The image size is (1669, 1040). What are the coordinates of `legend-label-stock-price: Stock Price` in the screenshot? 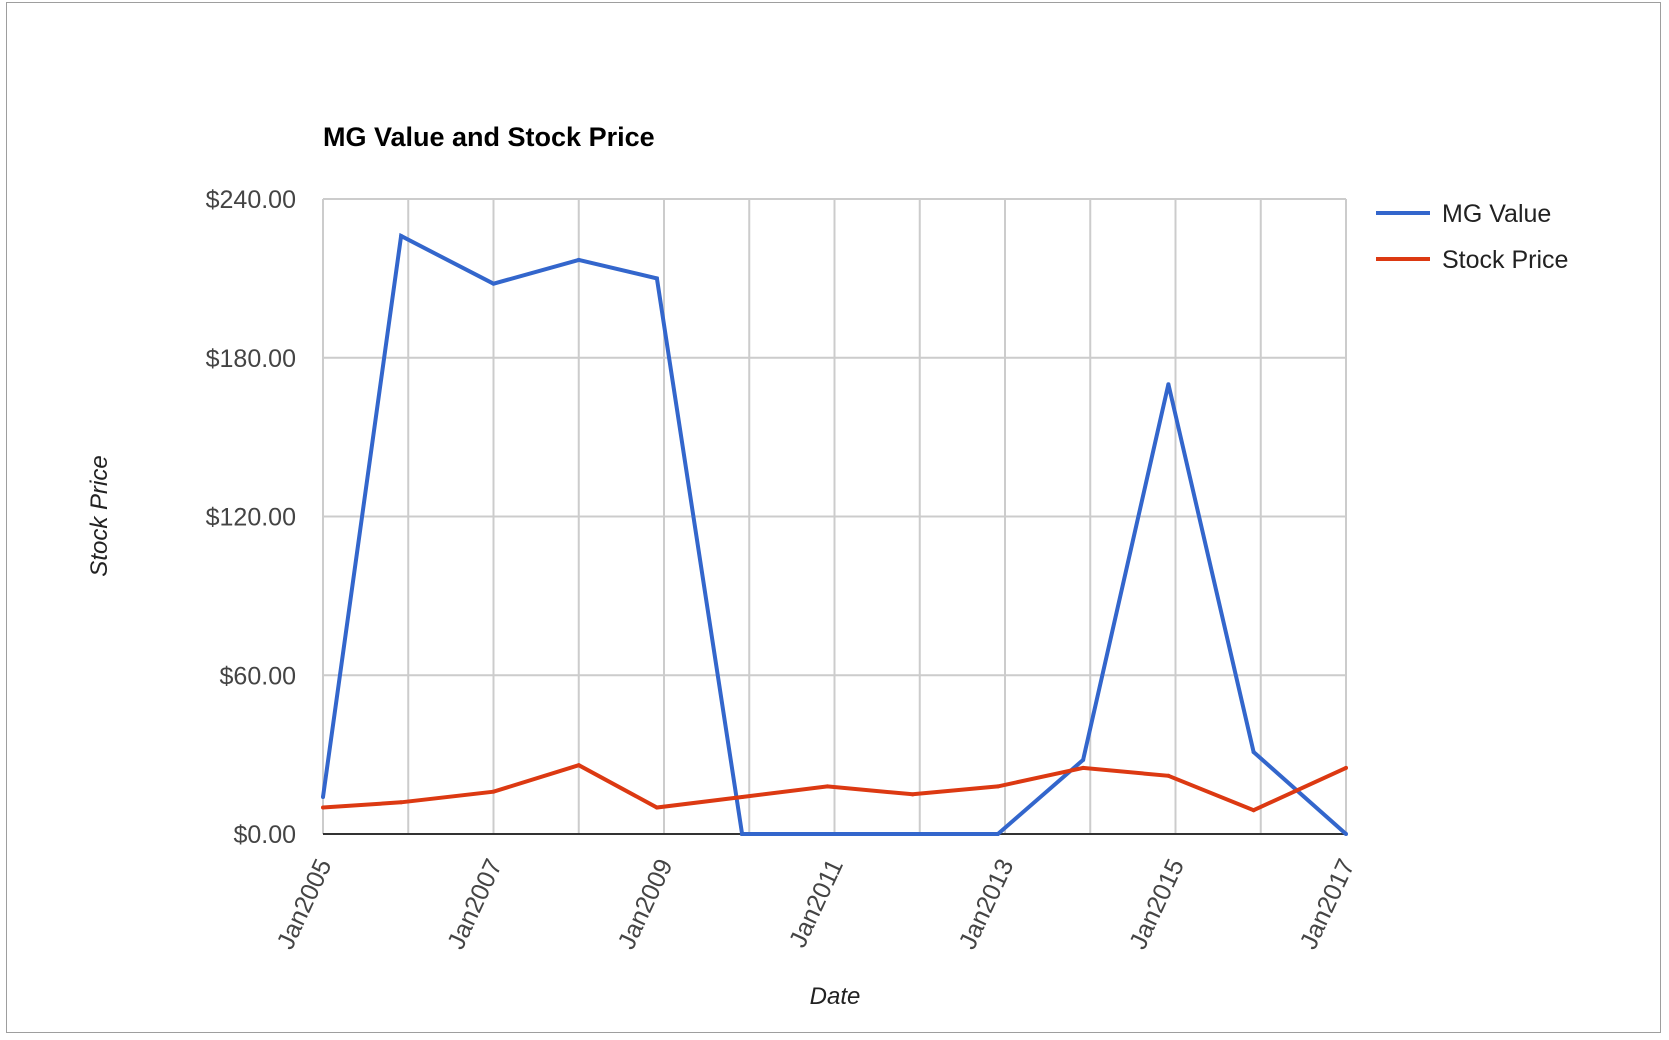 It's located at (1505, 260).